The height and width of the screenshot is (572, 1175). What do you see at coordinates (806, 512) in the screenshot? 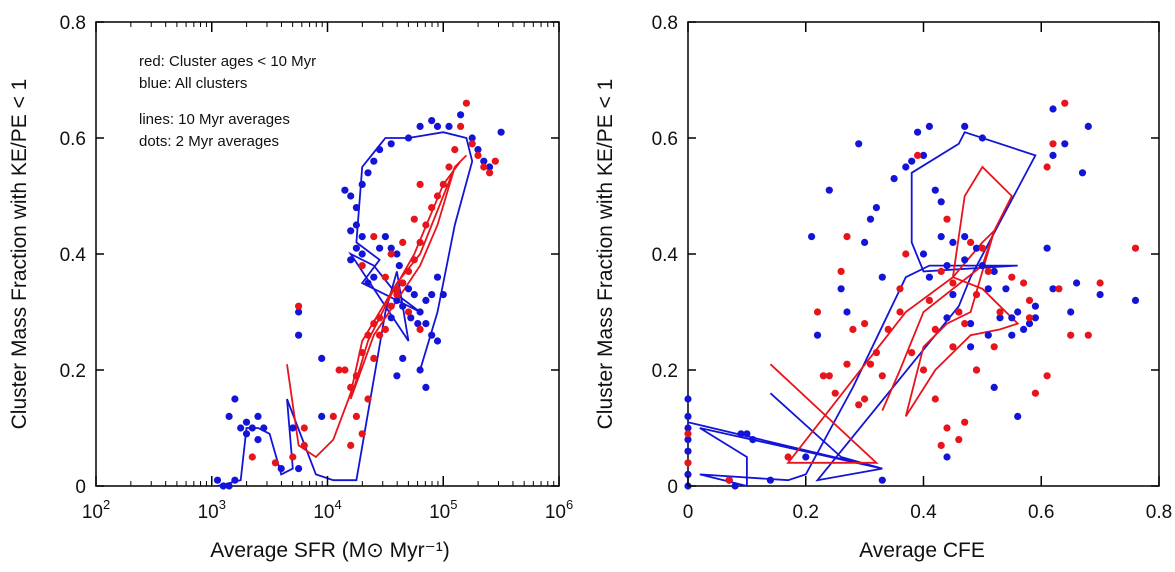
I see `cfe-x-tick-label: 0.2` at bounding box center [806, 512].